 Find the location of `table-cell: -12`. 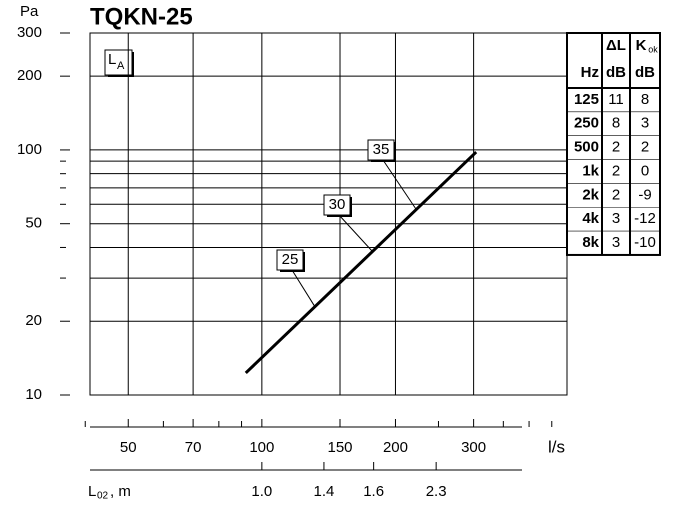

table-cell: -12 is located at coordinates (645, 218).